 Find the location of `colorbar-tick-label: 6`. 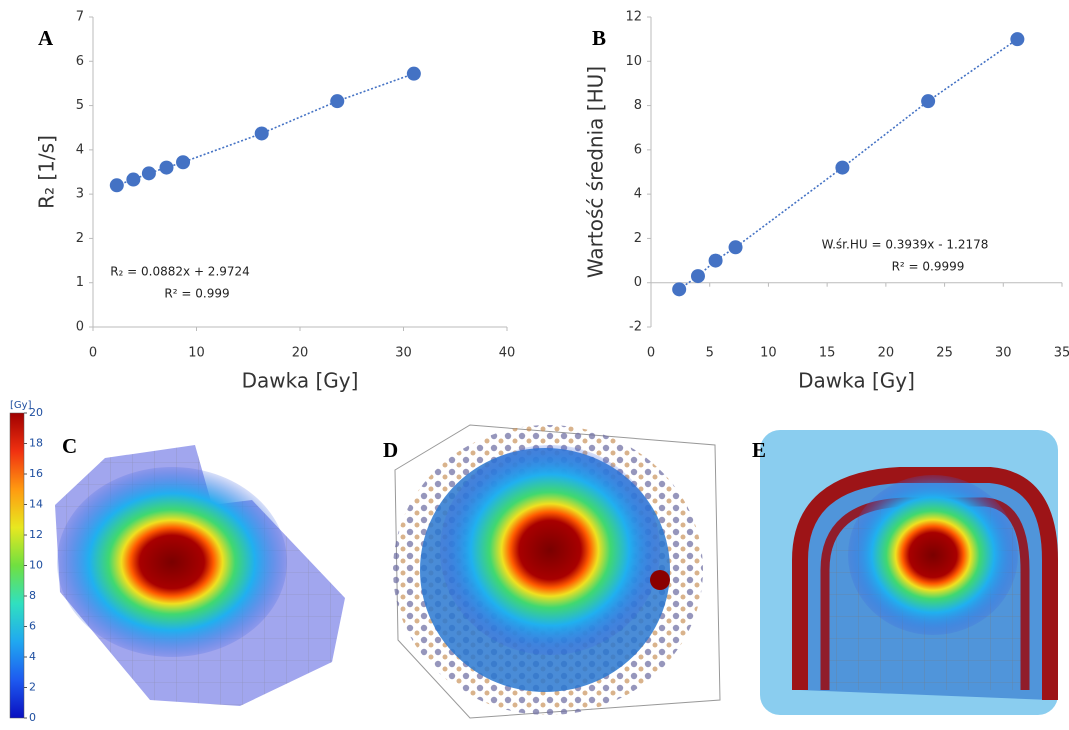

colorbar-tick-label: 6 is located at coordinates (32, 626).